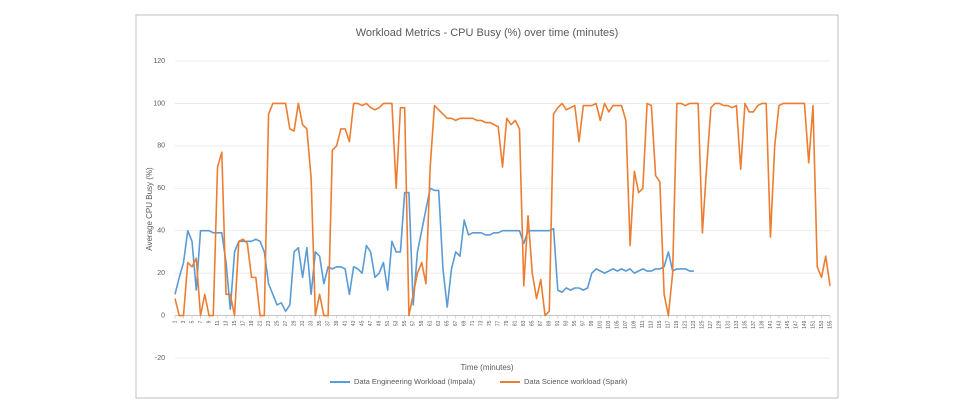 The height and width of the screenshot is (410, 975). What do you see at coordinates (771, 324) in the screenshot?
I see `x-tick-label: 141` at bounding box center [771, 324].